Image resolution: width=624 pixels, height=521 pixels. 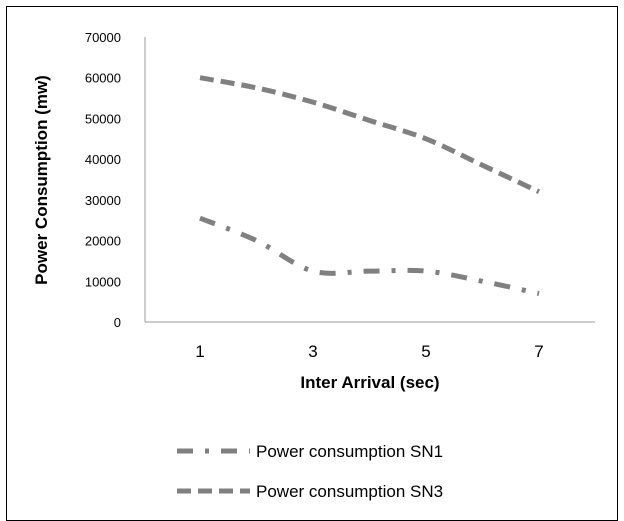 I want to click on x-axis-title: Inter Arrival (sec), so click(x=369, y=382).